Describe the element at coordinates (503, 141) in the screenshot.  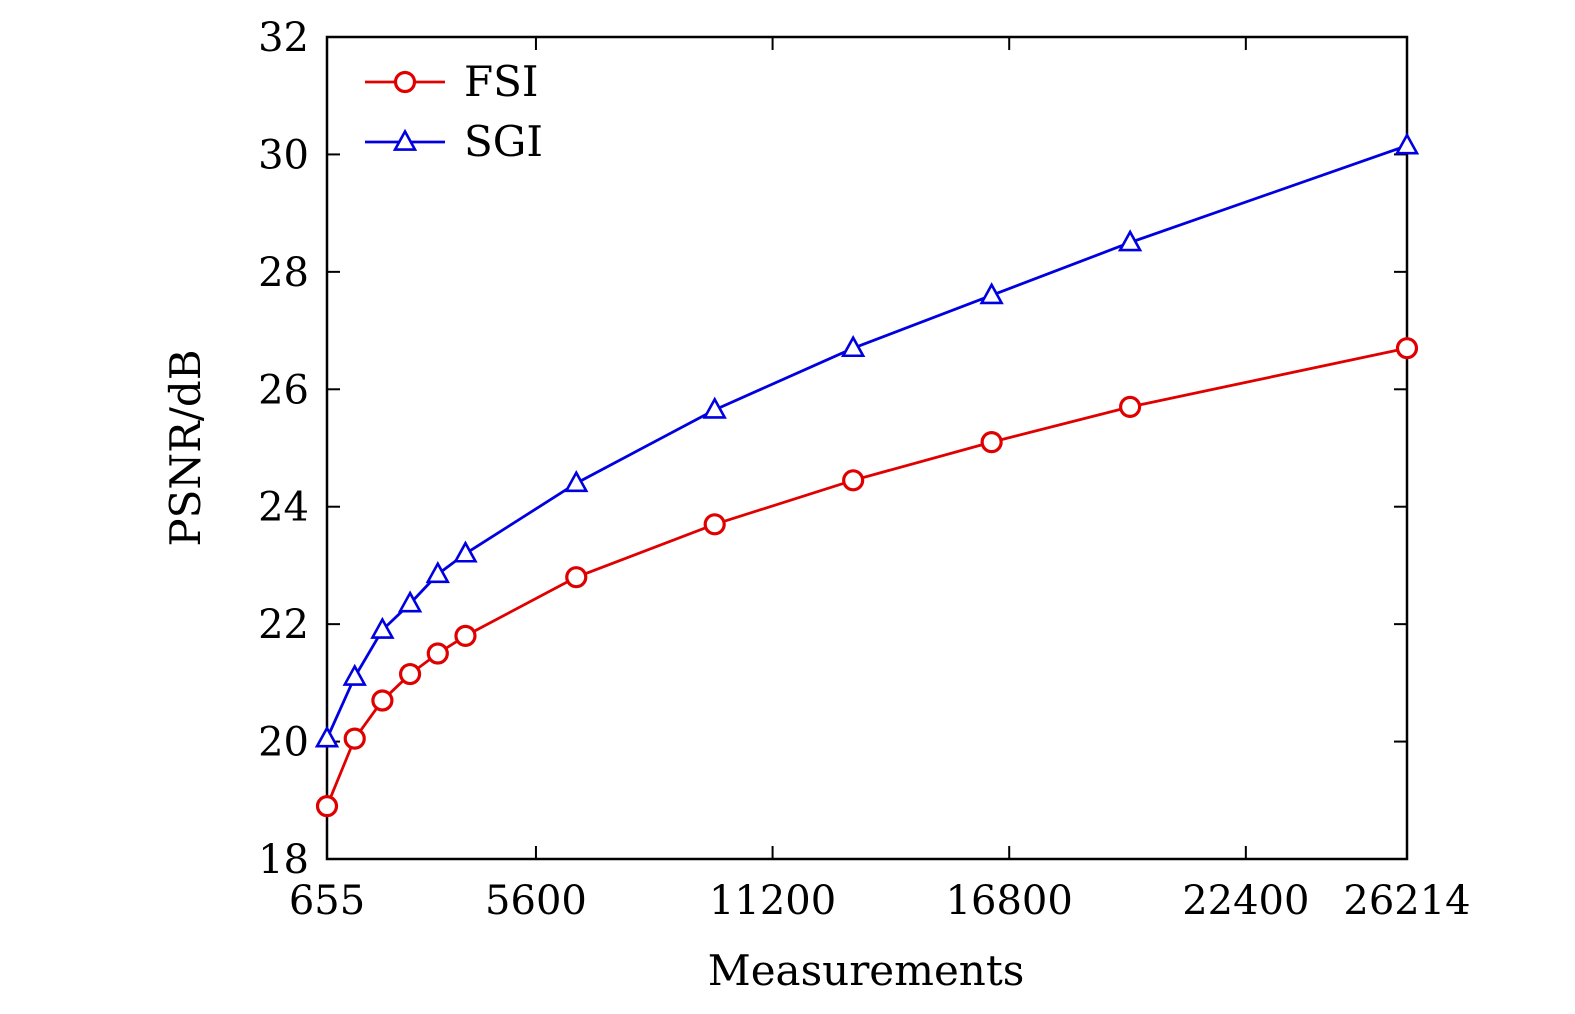
I see `legend-label-sgi: SGI` at that location.